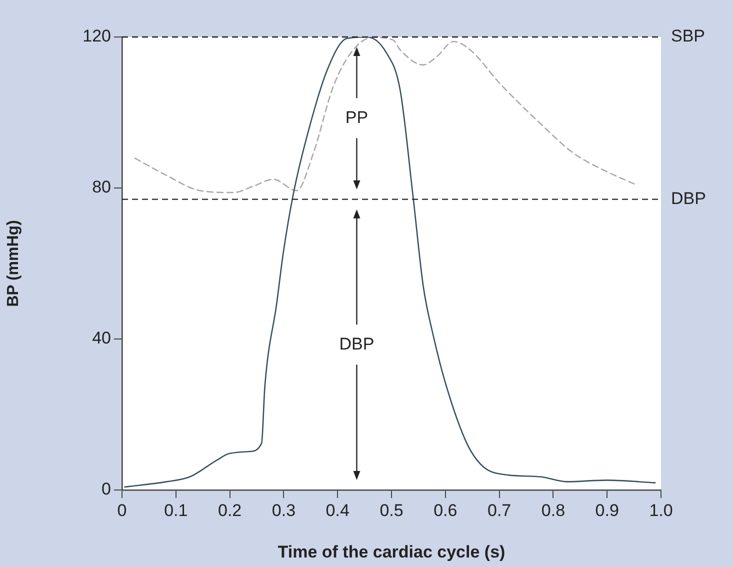 The image size is (733, 567). I want to click on y-axis-title: BP (mmHg), so click(13, 263).